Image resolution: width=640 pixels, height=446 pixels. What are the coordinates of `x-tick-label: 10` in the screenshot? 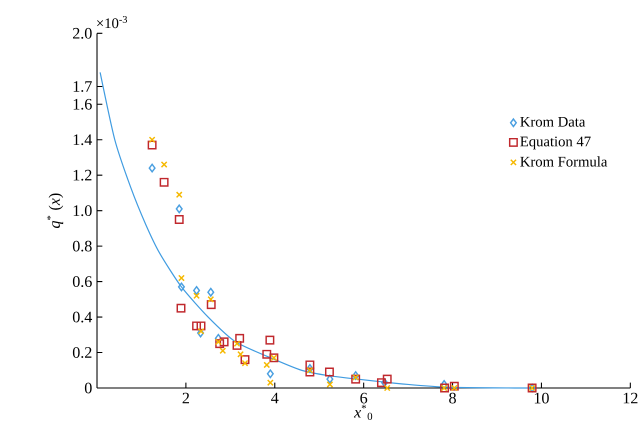 It's located at (541, 398).